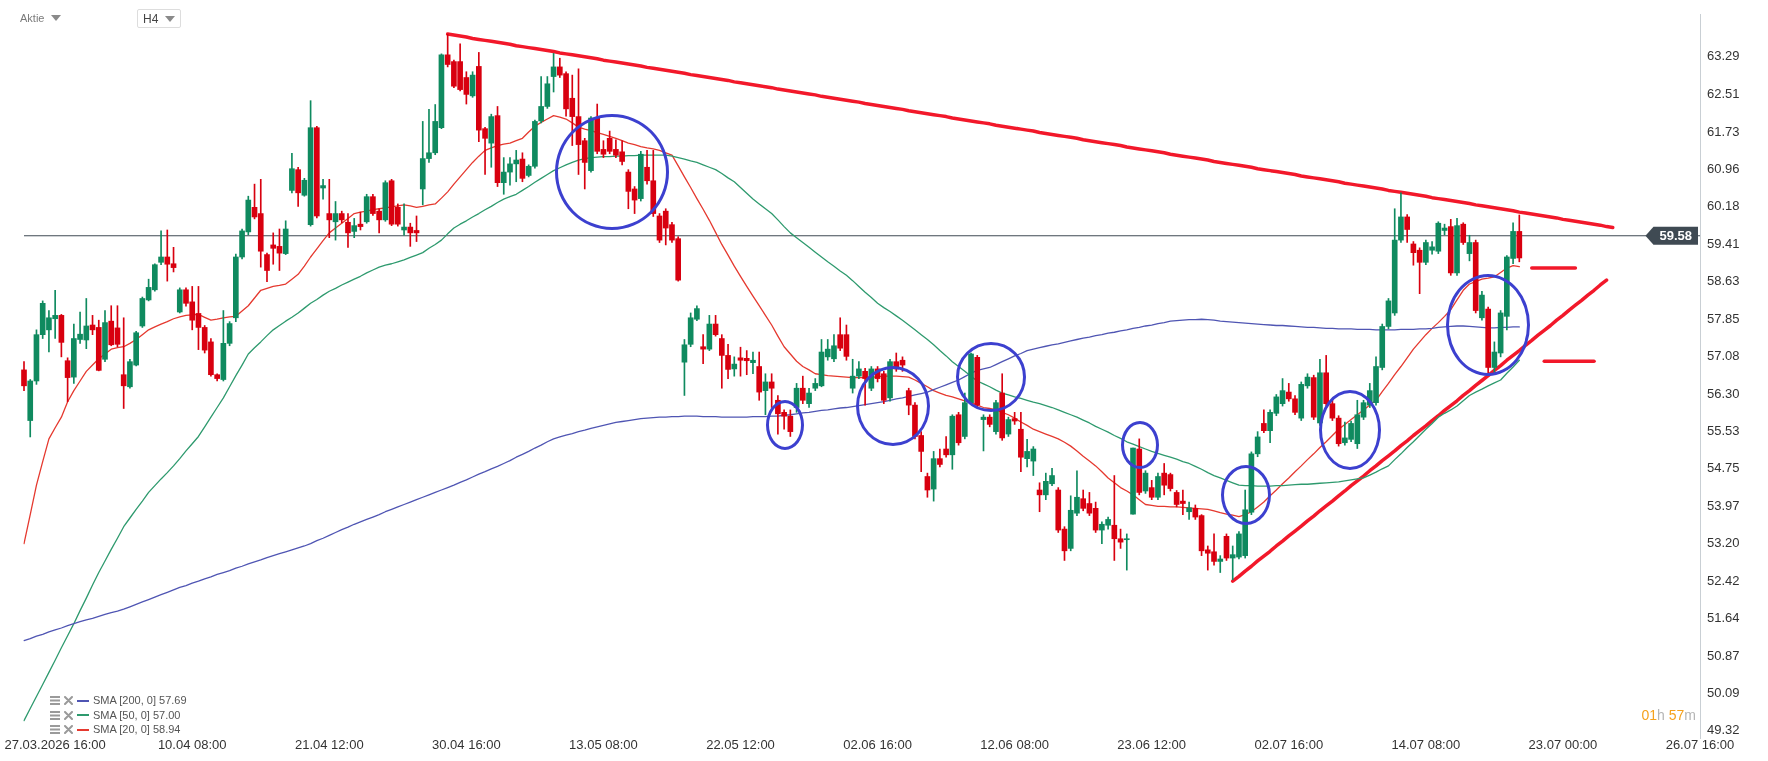  Describe the element at coordinates (1700, 745) in the screenshot. I see `x-tick-label: 26.07 16:00` at that location.